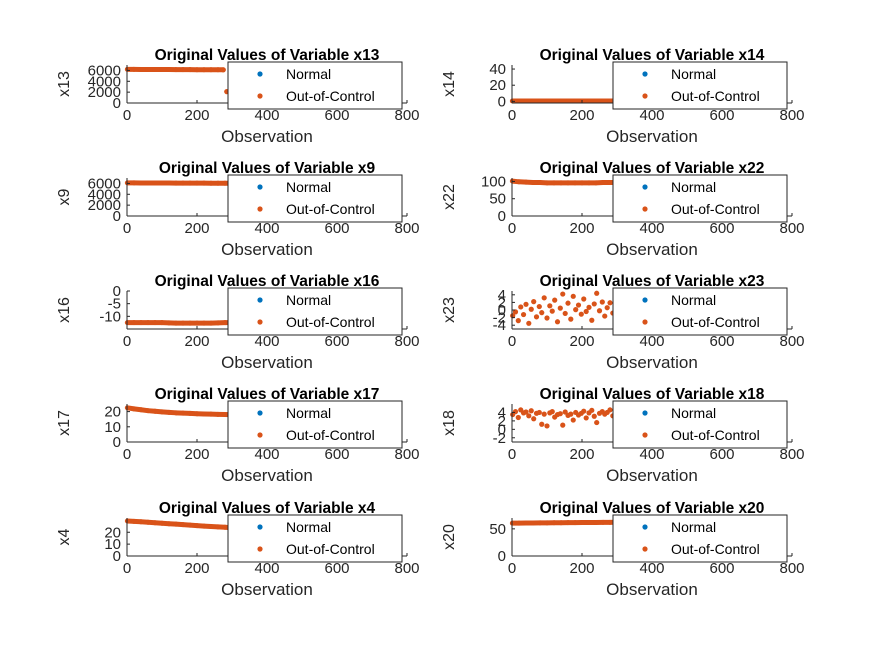  I want to click on y-tick-label: 4000, so click(104, 194).